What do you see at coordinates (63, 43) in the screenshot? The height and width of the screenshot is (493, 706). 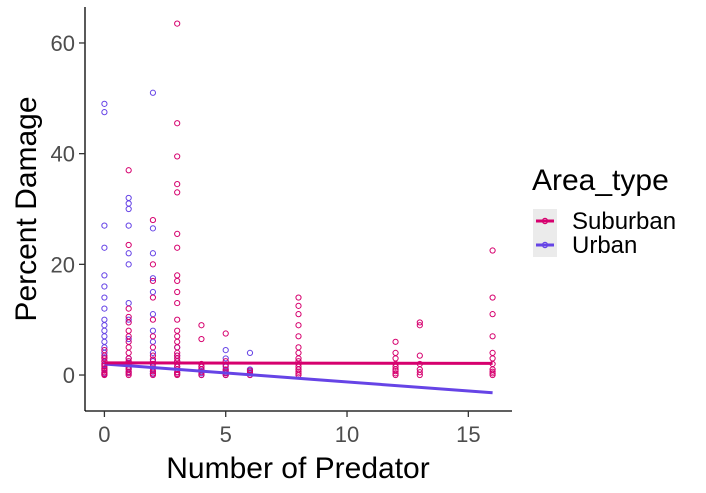 I see `y-tick-label: 60` at bounding box center [63, 43].